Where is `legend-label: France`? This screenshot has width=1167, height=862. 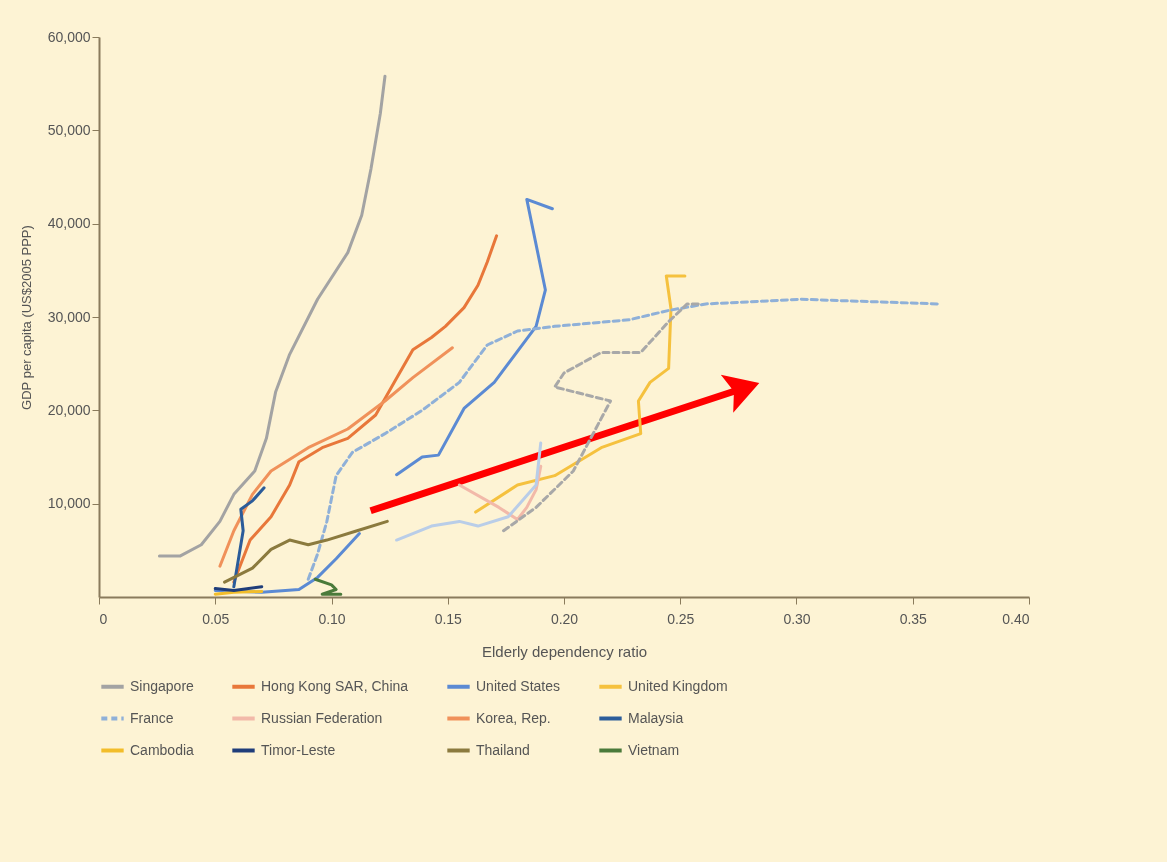 legend-label: France is located at coordinates (152, 717).